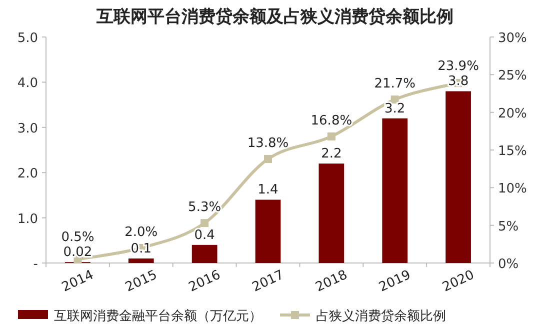 The image size is (550, 330). Describe the element at coordinates (141, 282) in the screenshot. I see `x-tick-label: 2015` at that location.